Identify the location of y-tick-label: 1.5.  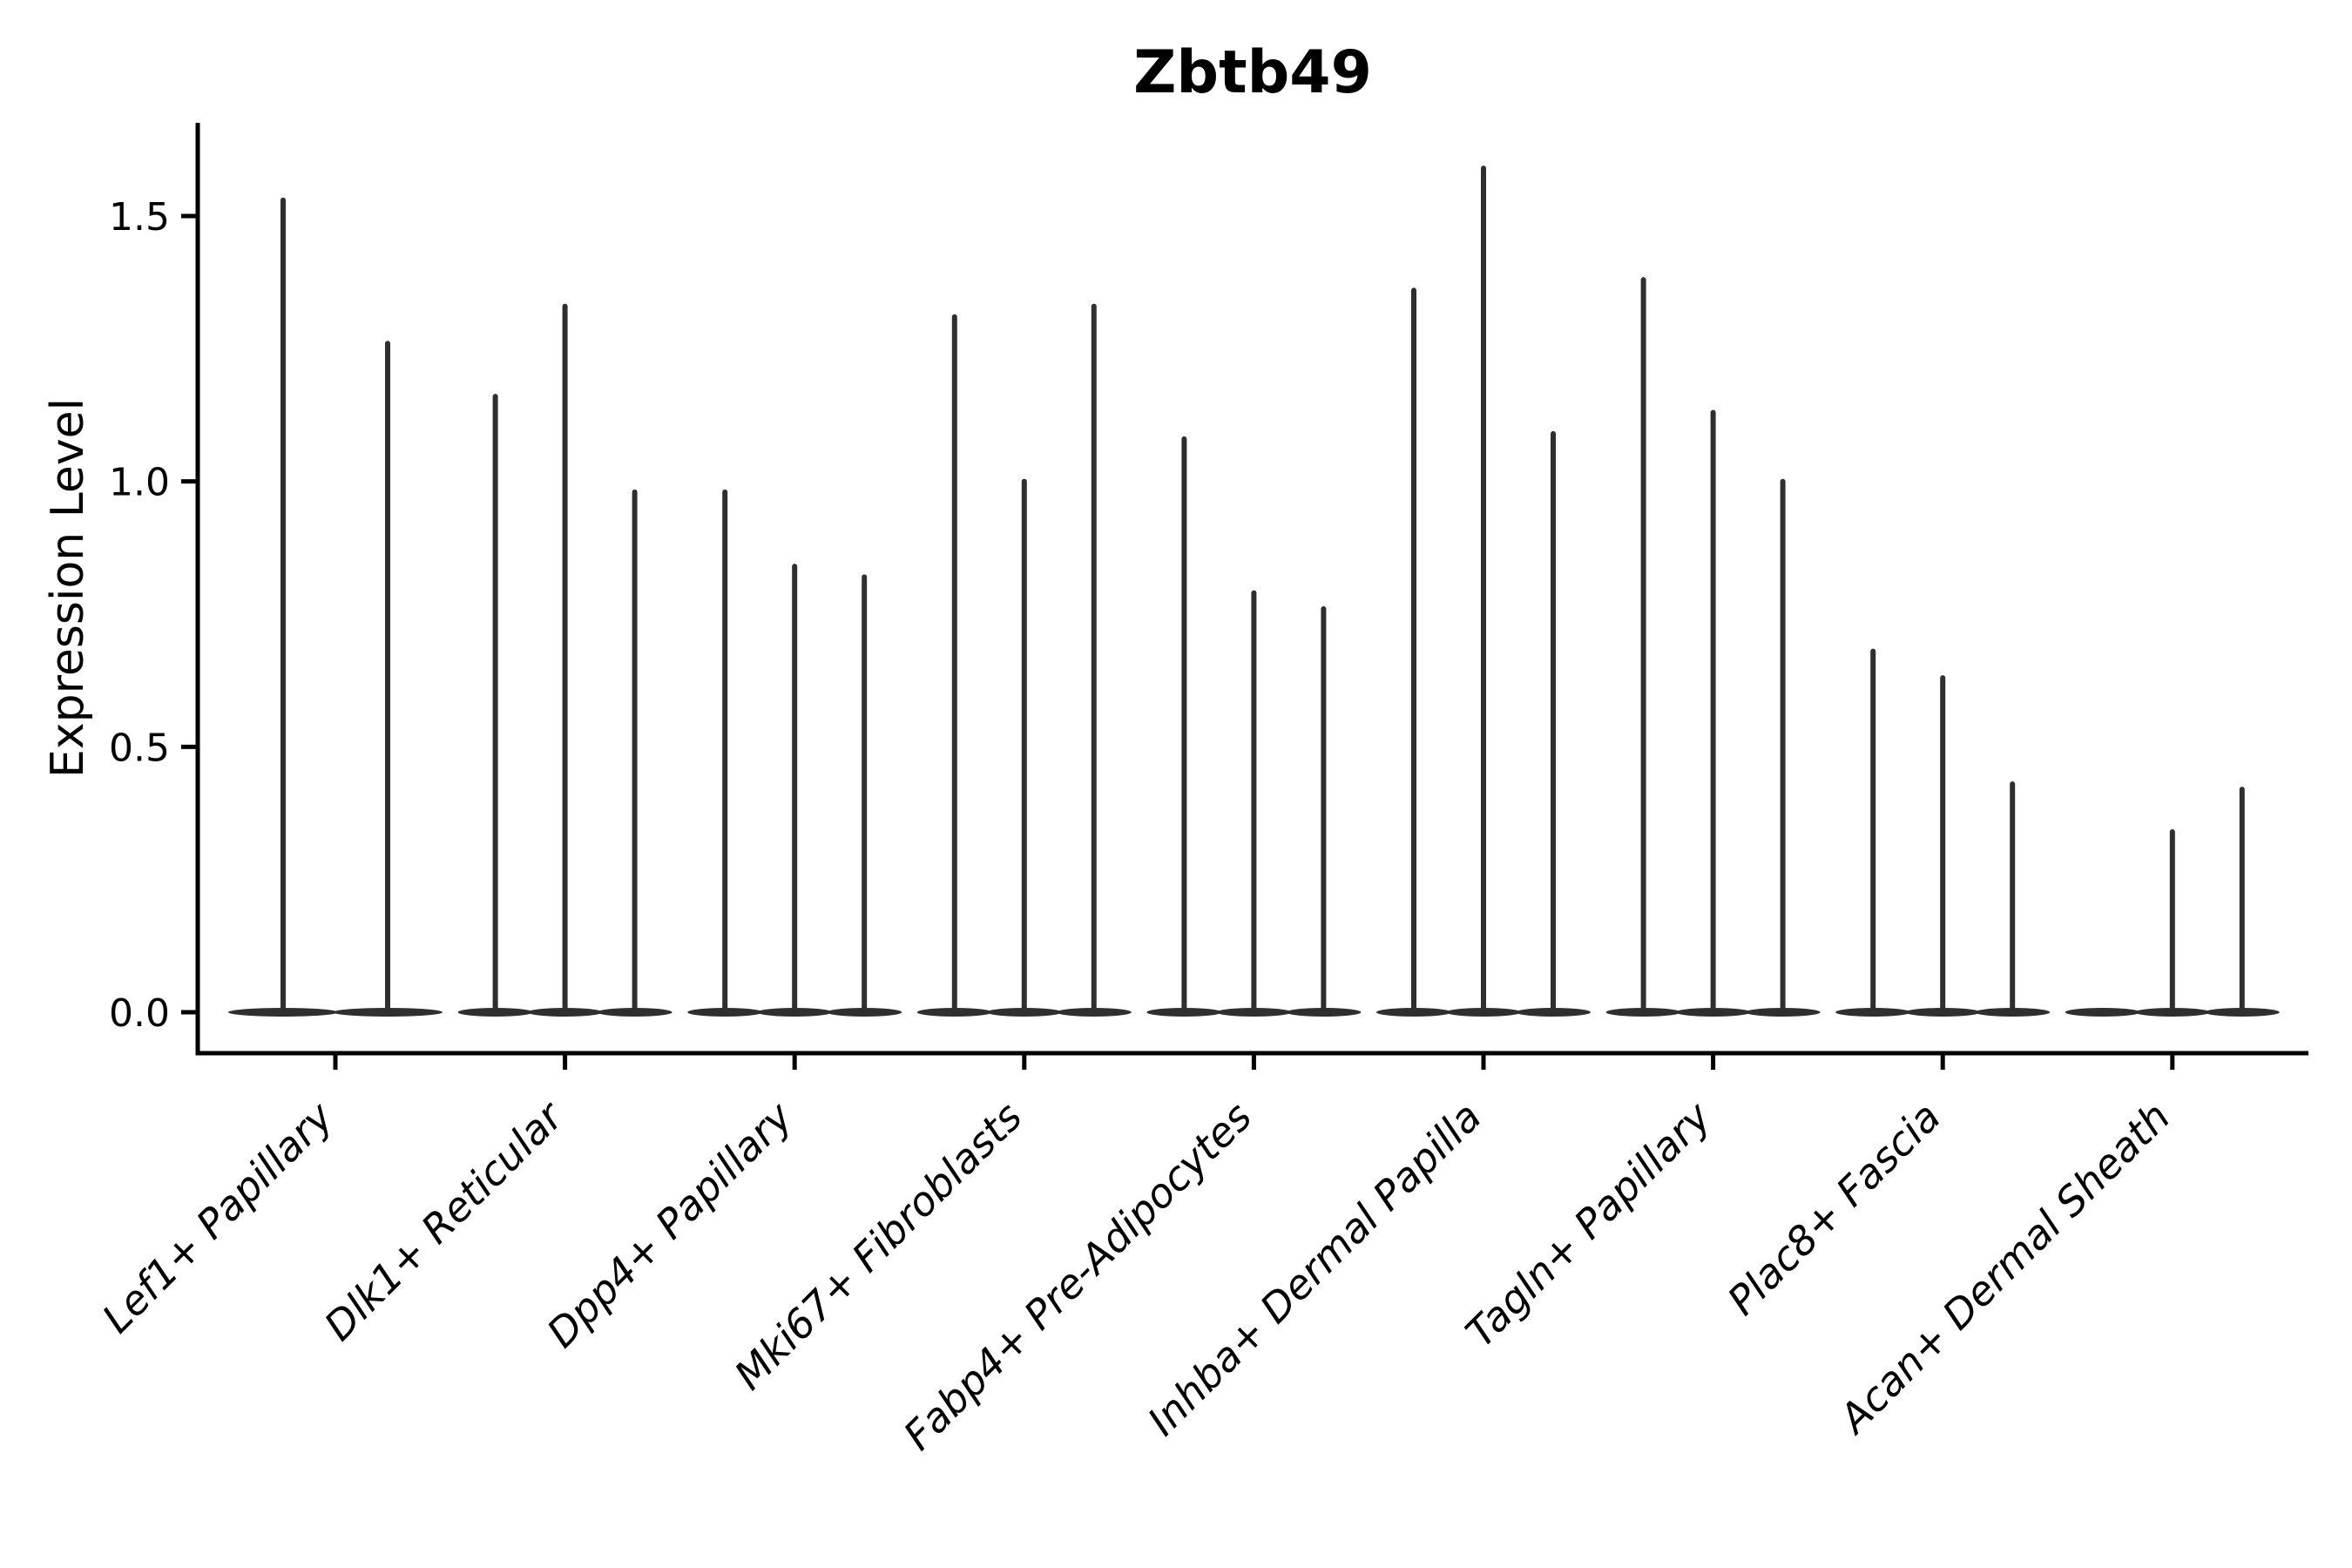
(139, 217).